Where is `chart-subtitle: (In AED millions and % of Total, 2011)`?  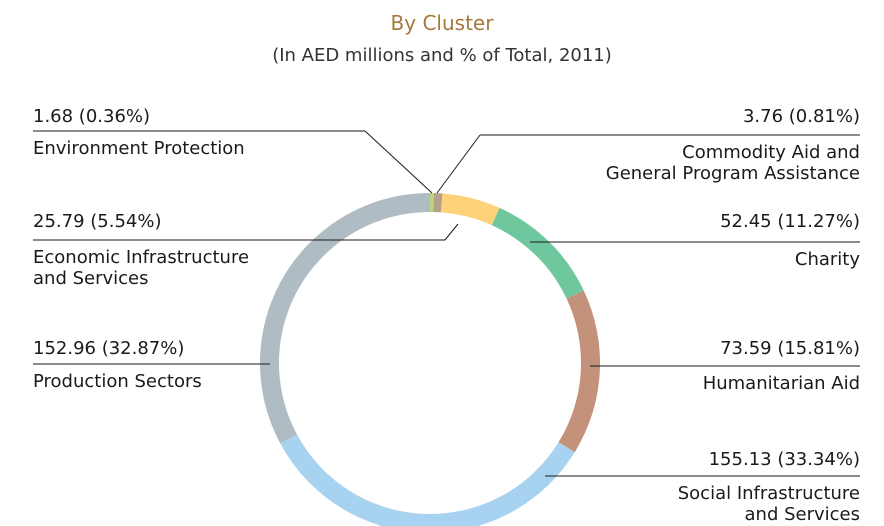
chart-subtitle: (In AED millions and % of Total, 2011) is located at coordinates (442, 55).